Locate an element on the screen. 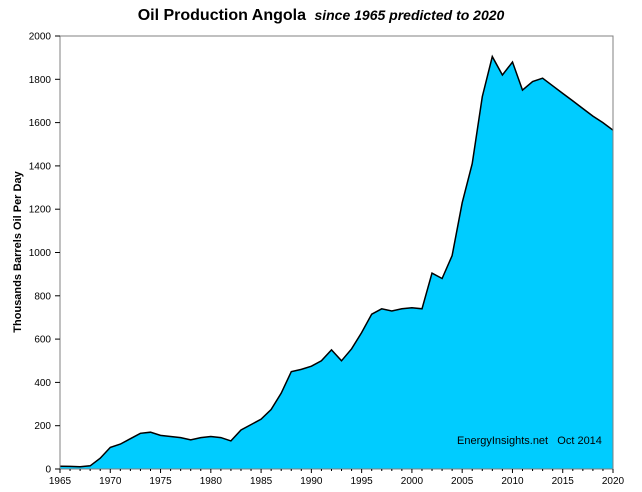  y-axis: 0 200 400 600 800 1000 1200 1400 1600 1800 2000 is located at coordinates (44, 254).